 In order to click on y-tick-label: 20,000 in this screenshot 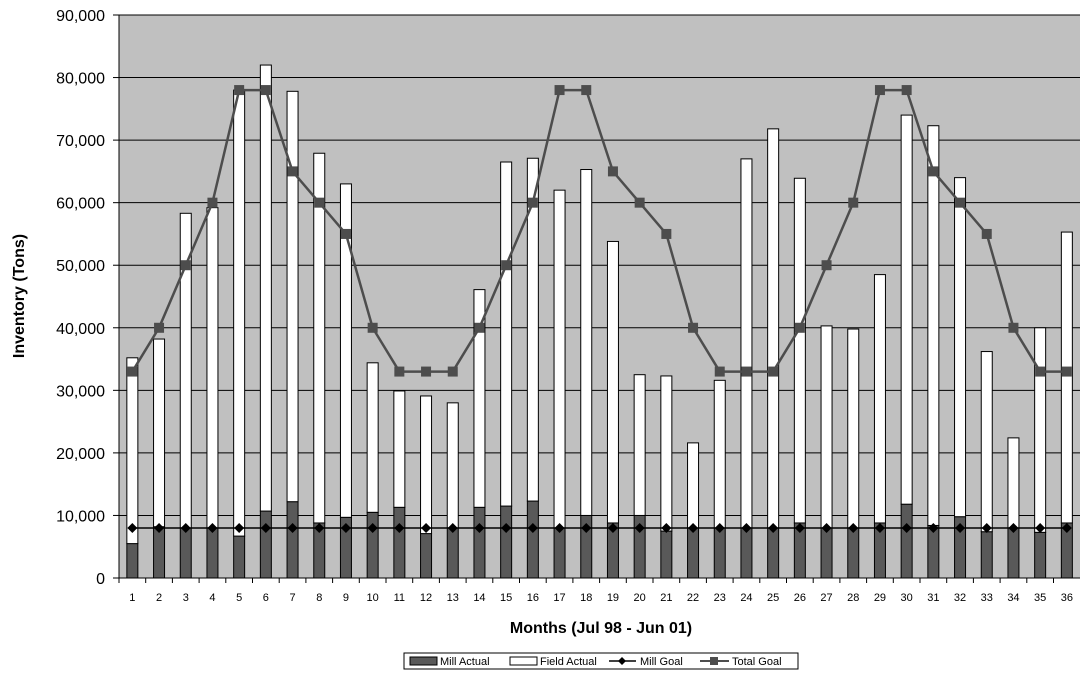, I will do `click(80, 454)`.